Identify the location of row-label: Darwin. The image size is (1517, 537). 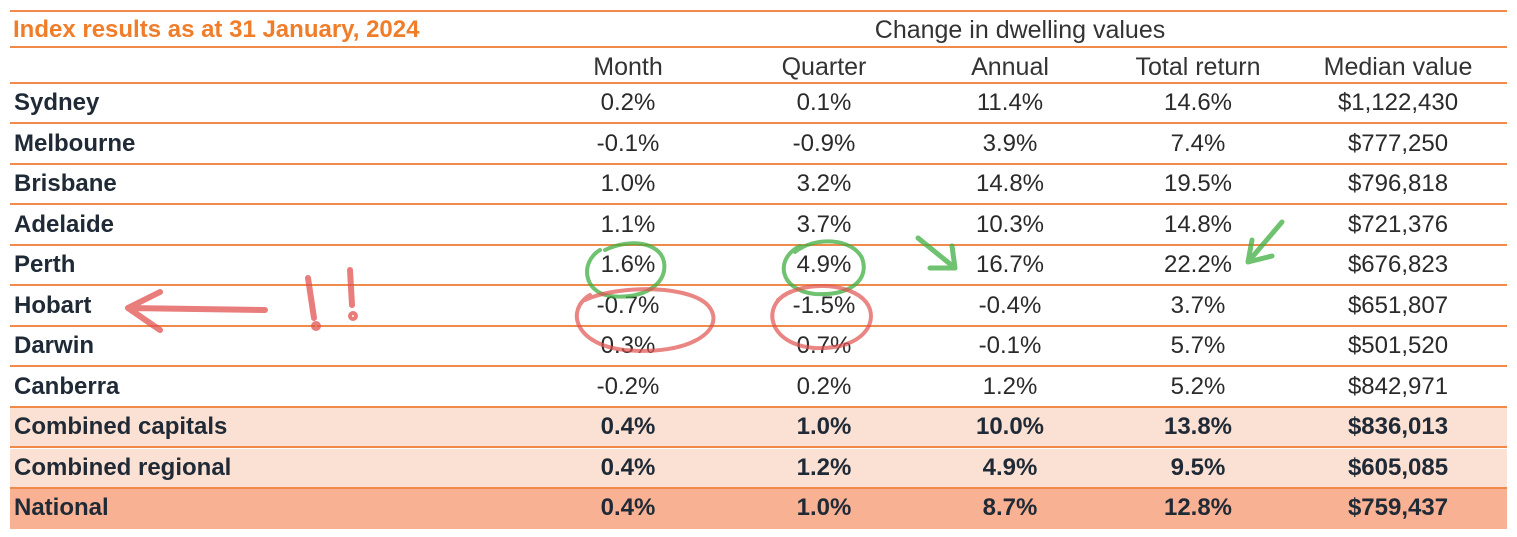
(54, 345).